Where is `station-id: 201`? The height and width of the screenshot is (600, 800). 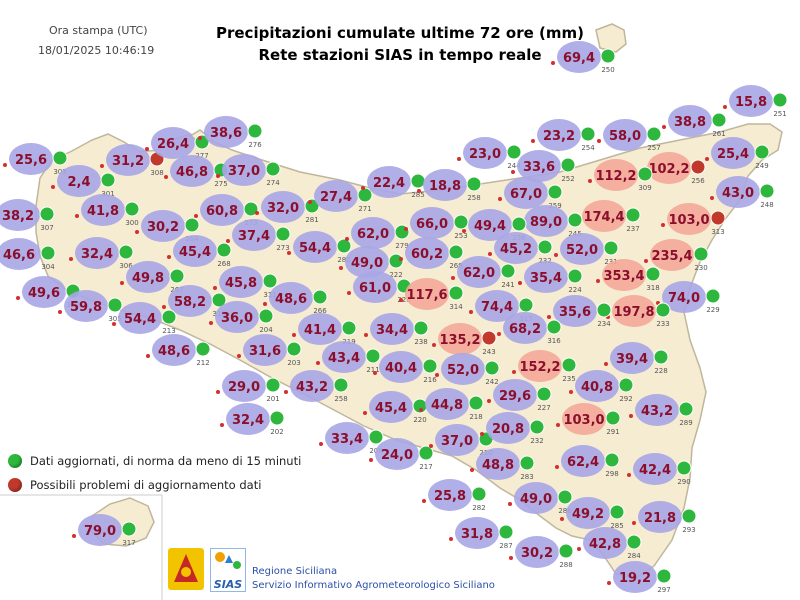
station-id: 201 is located at coordinates (272, 399).